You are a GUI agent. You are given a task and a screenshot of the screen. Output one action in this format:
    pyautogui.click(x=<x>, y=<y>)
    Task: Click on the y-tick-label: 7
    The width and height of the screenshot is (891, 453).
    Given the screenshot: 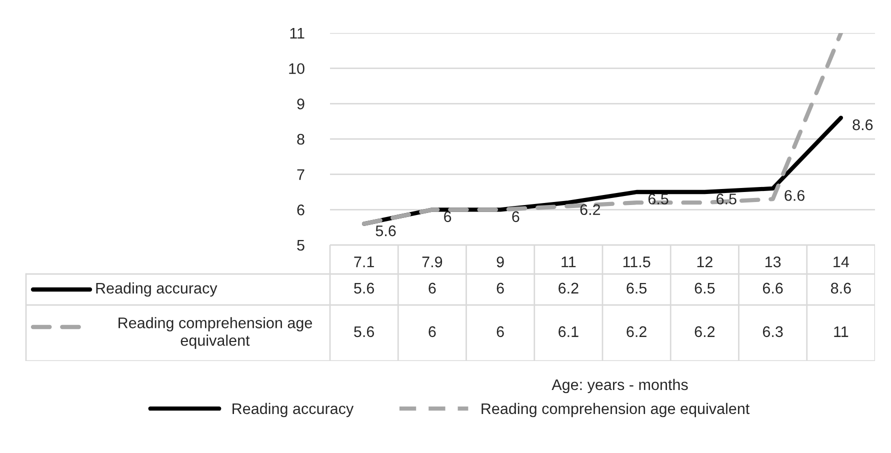 What is the action you would take?
    pyautogui.click(x=300, y=174)
    